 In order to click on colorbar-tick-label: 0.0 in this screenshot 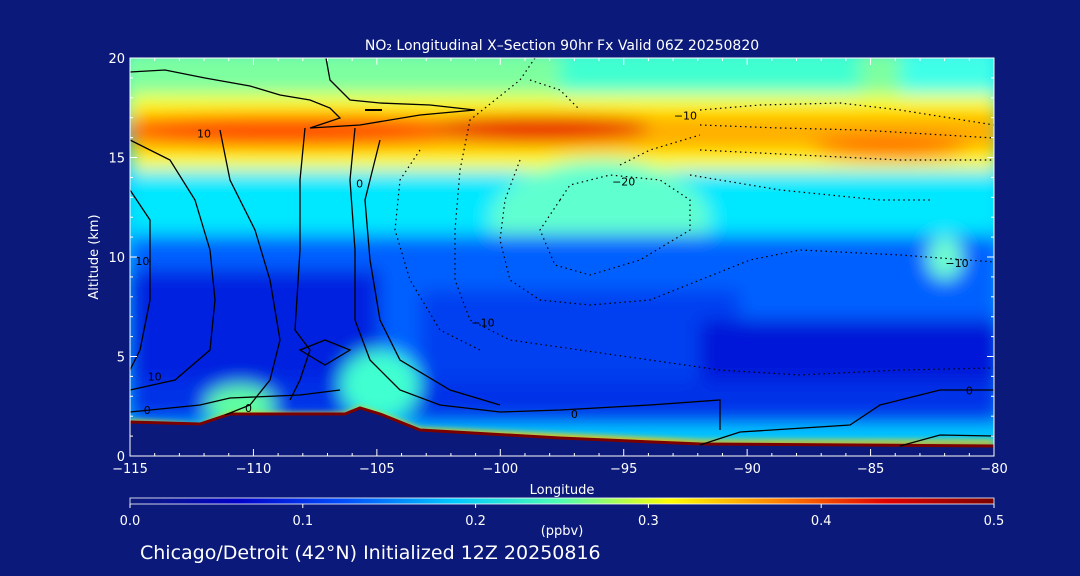, I will do `click(130, 521)`.